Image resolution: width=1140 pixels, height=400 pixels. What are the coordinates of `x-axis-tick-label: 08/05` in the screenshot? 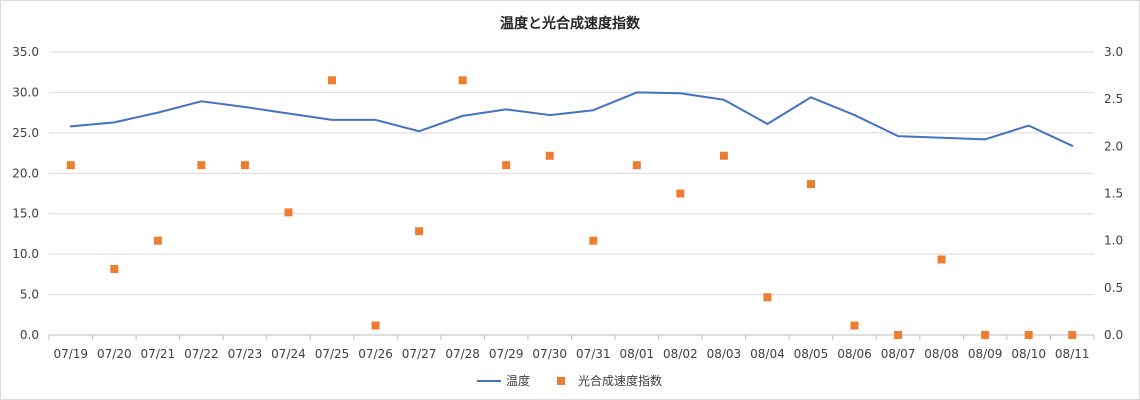 It's located at (811, 354).